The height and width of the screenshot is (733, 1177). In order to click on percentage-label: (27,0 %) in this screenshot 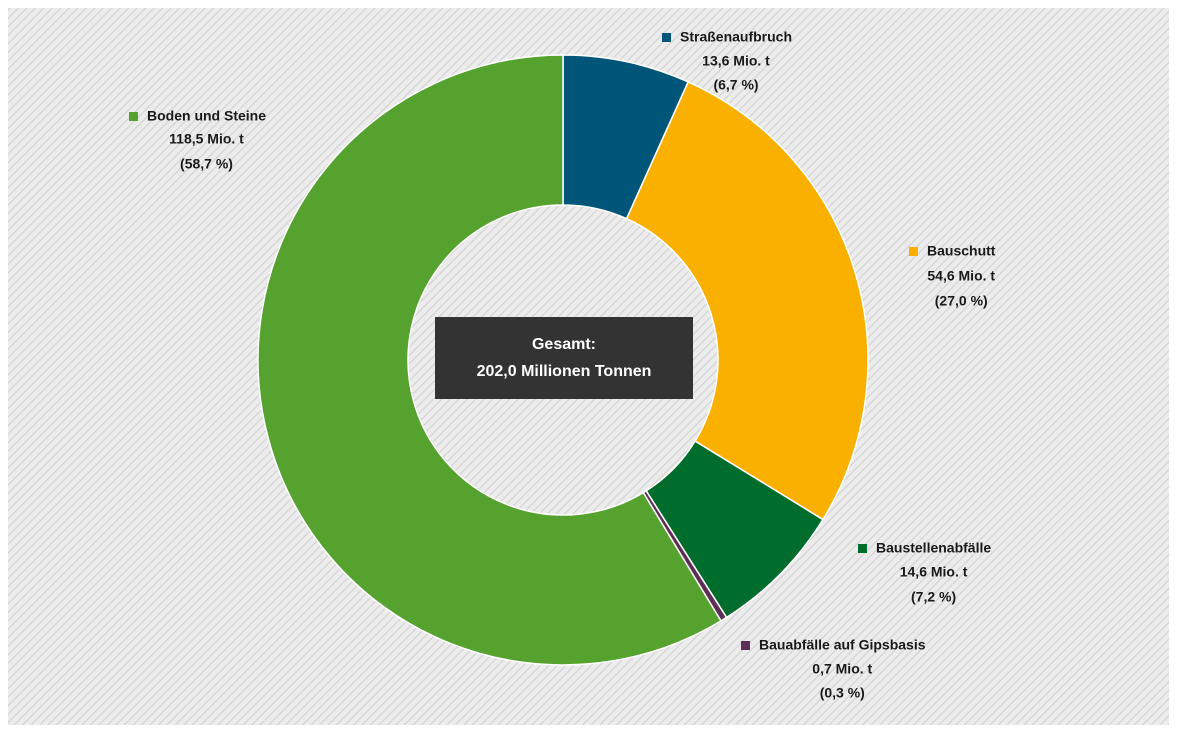, I will do `click(961, 301)`.